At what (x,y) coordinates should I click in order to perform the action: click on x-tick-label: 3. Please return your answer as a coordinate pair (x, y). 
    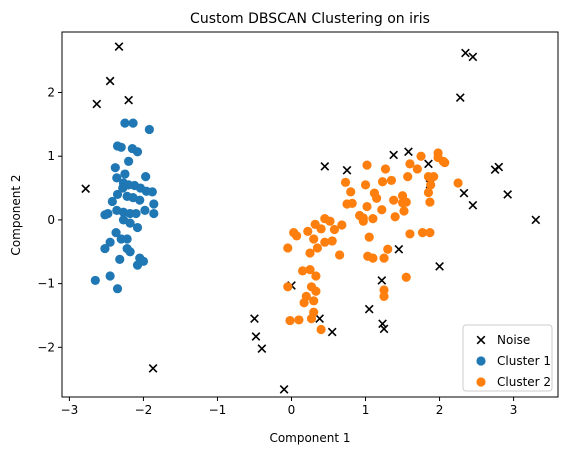
    Looking at the image, I should click on (514, 410).